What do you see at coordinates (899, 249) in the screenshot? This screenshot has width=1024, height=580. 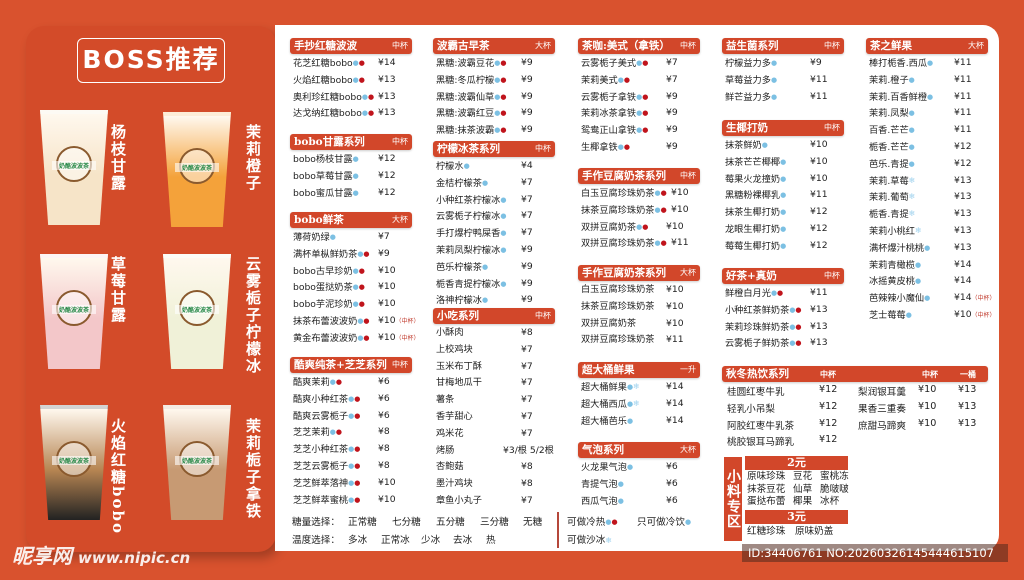 I see `item-name: 满杯爆汁桃桃●` at bounding box center [899, 249].